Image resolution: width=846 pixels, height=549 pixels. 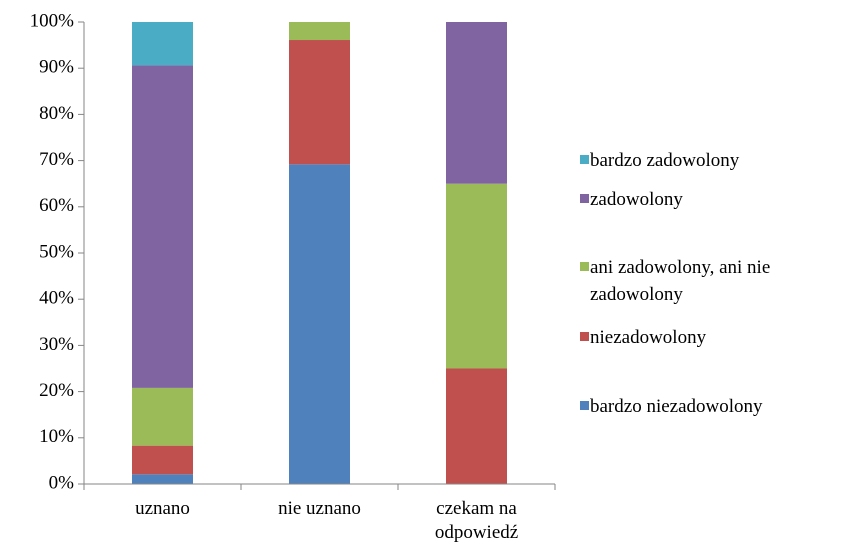 What do you see at coordinates (56, 205) in the screenshot?
I see `y-tick-label: 60%` at bounding box center [56, 205].